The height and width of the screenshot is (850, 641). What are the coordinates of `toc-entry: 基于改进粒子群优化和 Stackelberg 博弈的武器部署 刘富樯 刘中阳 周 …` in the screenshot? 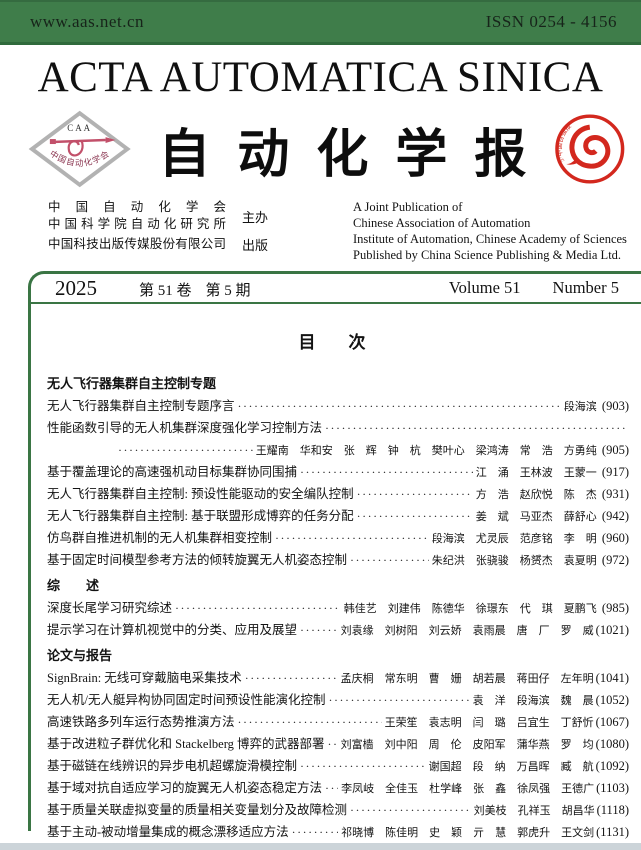 It's located at (338, 744).